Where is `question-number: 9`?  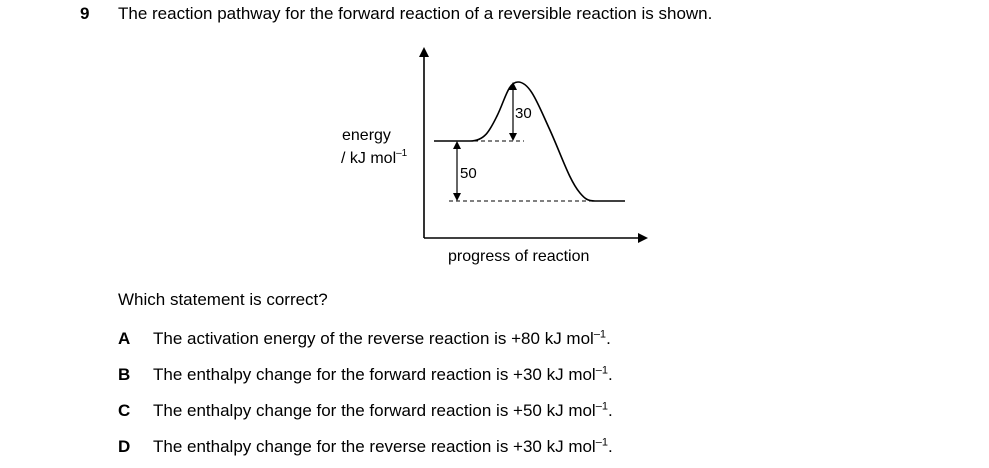
question-number: 9 is located at coordinates (85, 13).